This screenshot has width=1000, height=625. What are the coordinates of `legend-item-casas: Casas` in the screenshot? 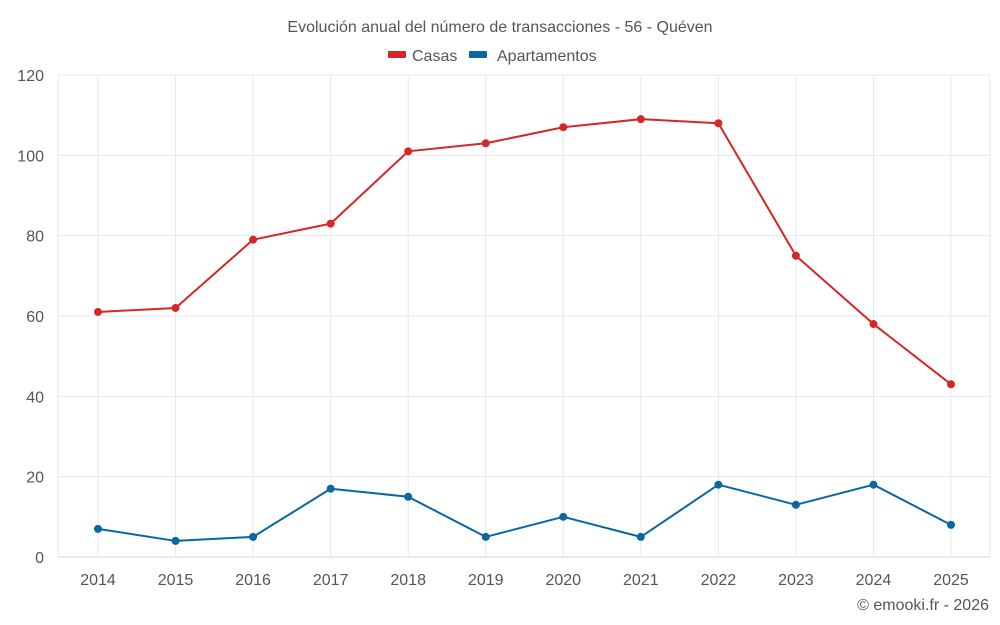 It's located at (422, 56).